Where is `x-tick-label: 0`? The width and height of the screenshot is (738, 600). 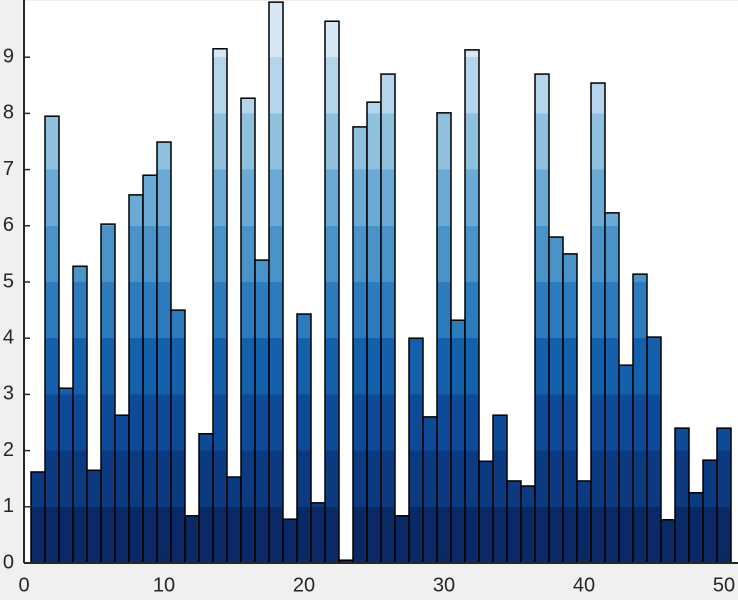
x-tick-label: 0 is located at coordinates (23, 585).